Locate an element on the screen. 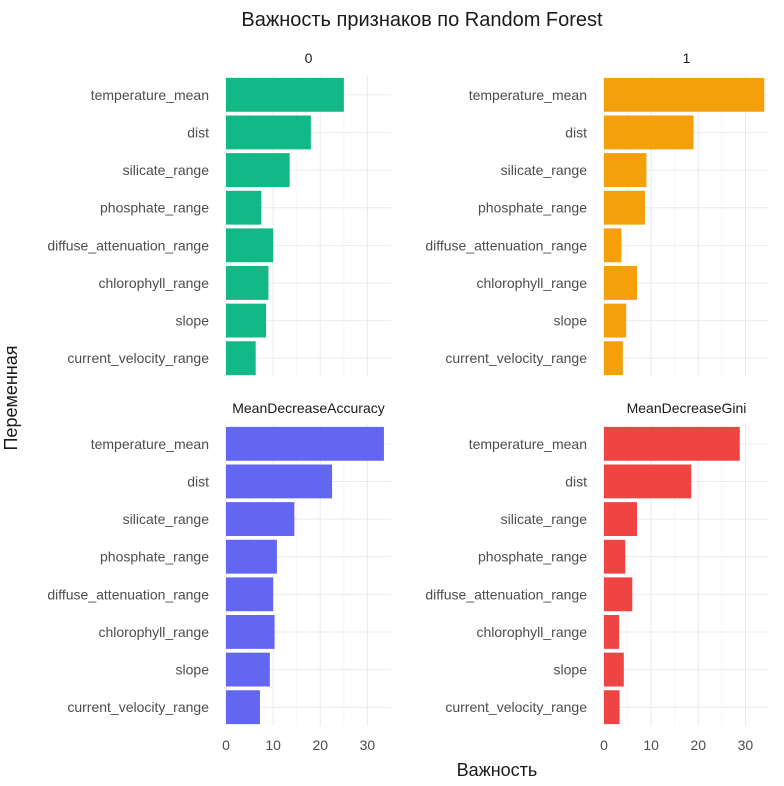 This screenshot has width=784, height=786. x-axis-title: Важность is located at coordinates (497, 770).